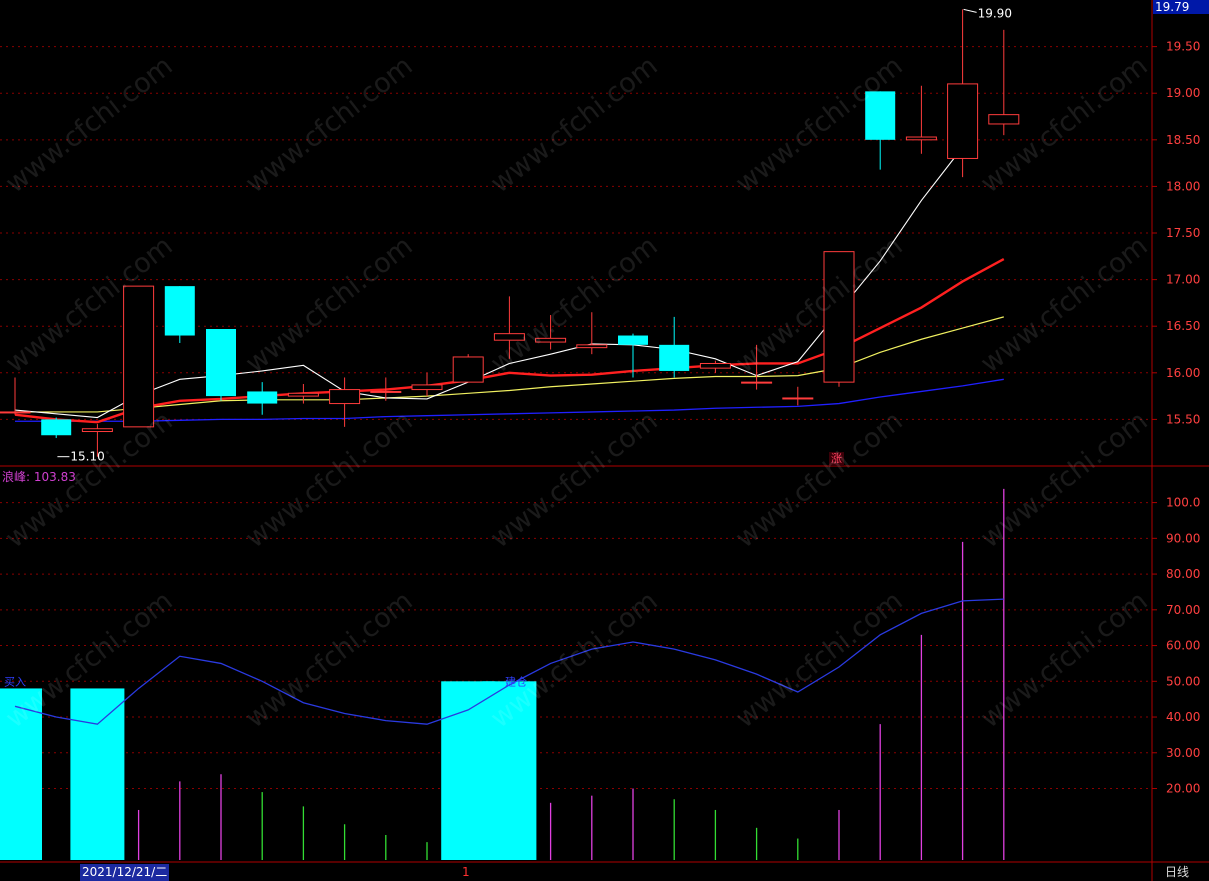 This screenshot has height=881, width=1209. Describe the element at coordinates (1181, 7) in the screenshot. I see `last-price-label: 19.79` at that location.